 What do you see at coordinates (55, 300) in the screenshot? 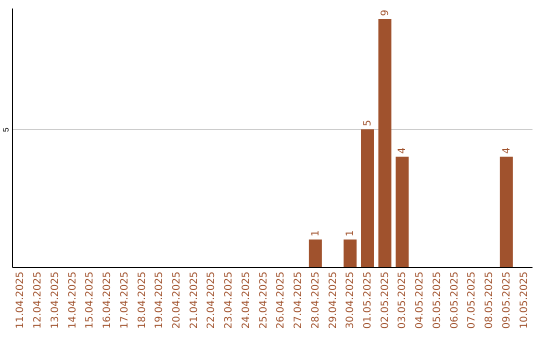
I see `x-tick-label: 13.04.2025` at bounding box center [55, 300].